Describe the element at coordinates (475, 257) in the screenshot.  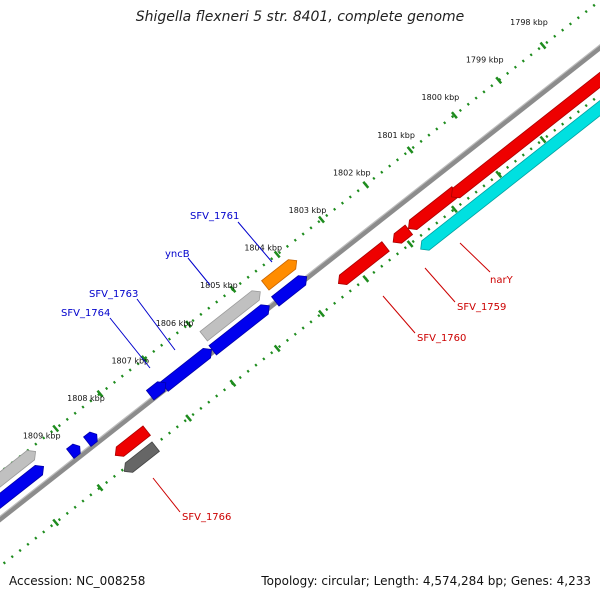
I see `leader-nary` at that location.